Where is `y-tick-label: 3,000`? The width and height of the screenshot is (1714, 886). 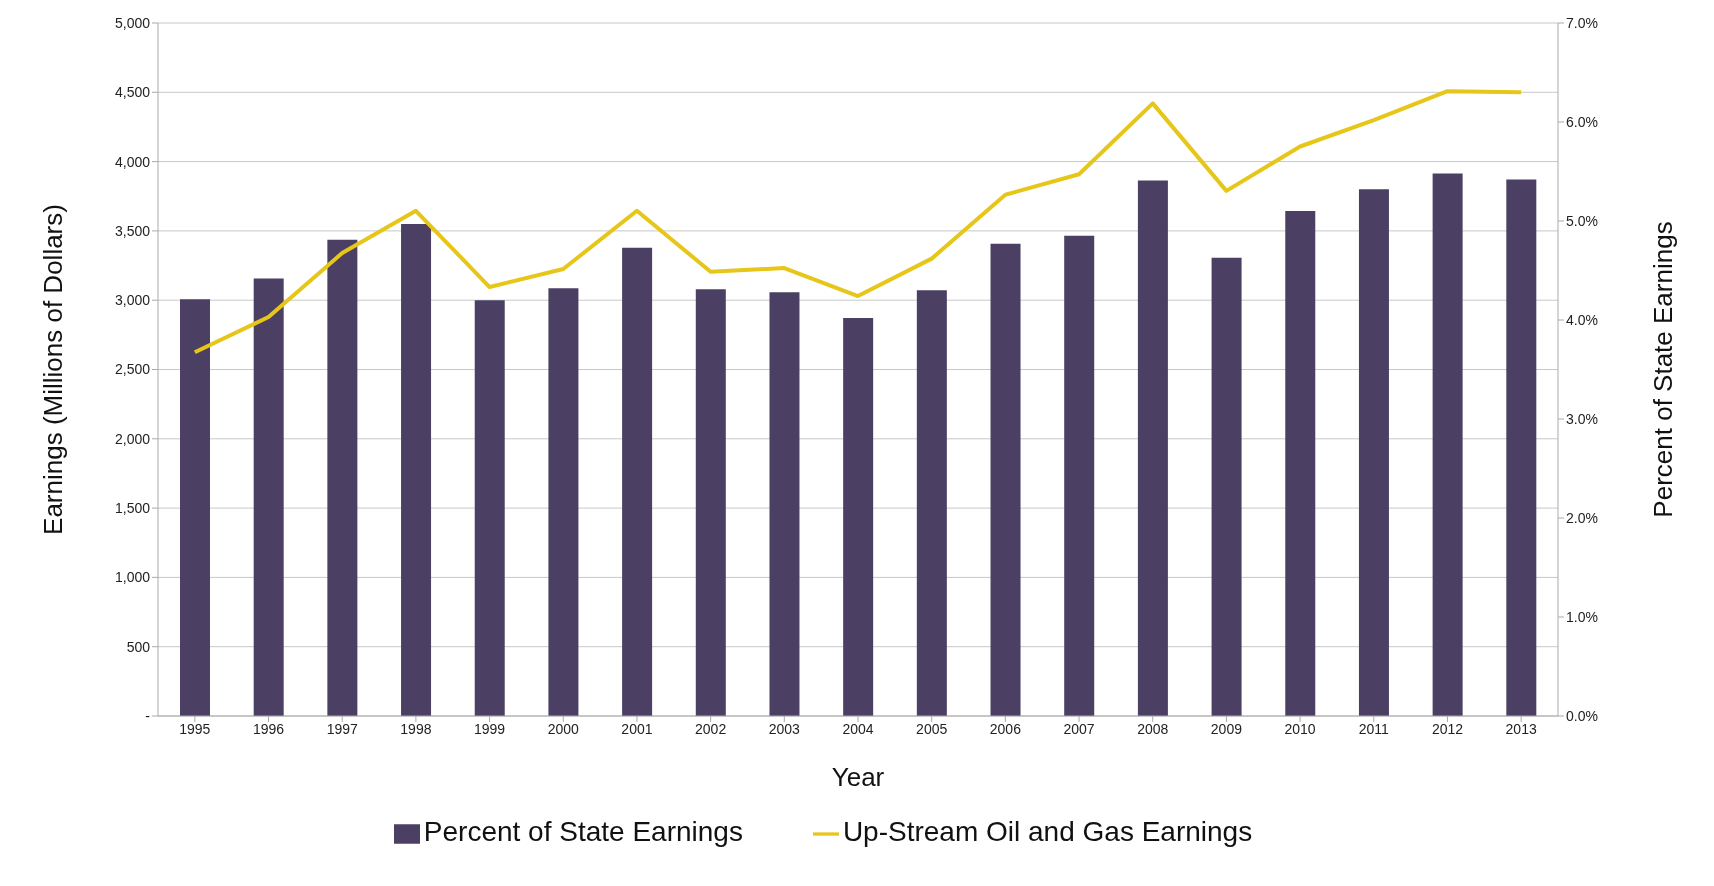 y-tick-label: 3,000 is located at coordinates (132, 300).